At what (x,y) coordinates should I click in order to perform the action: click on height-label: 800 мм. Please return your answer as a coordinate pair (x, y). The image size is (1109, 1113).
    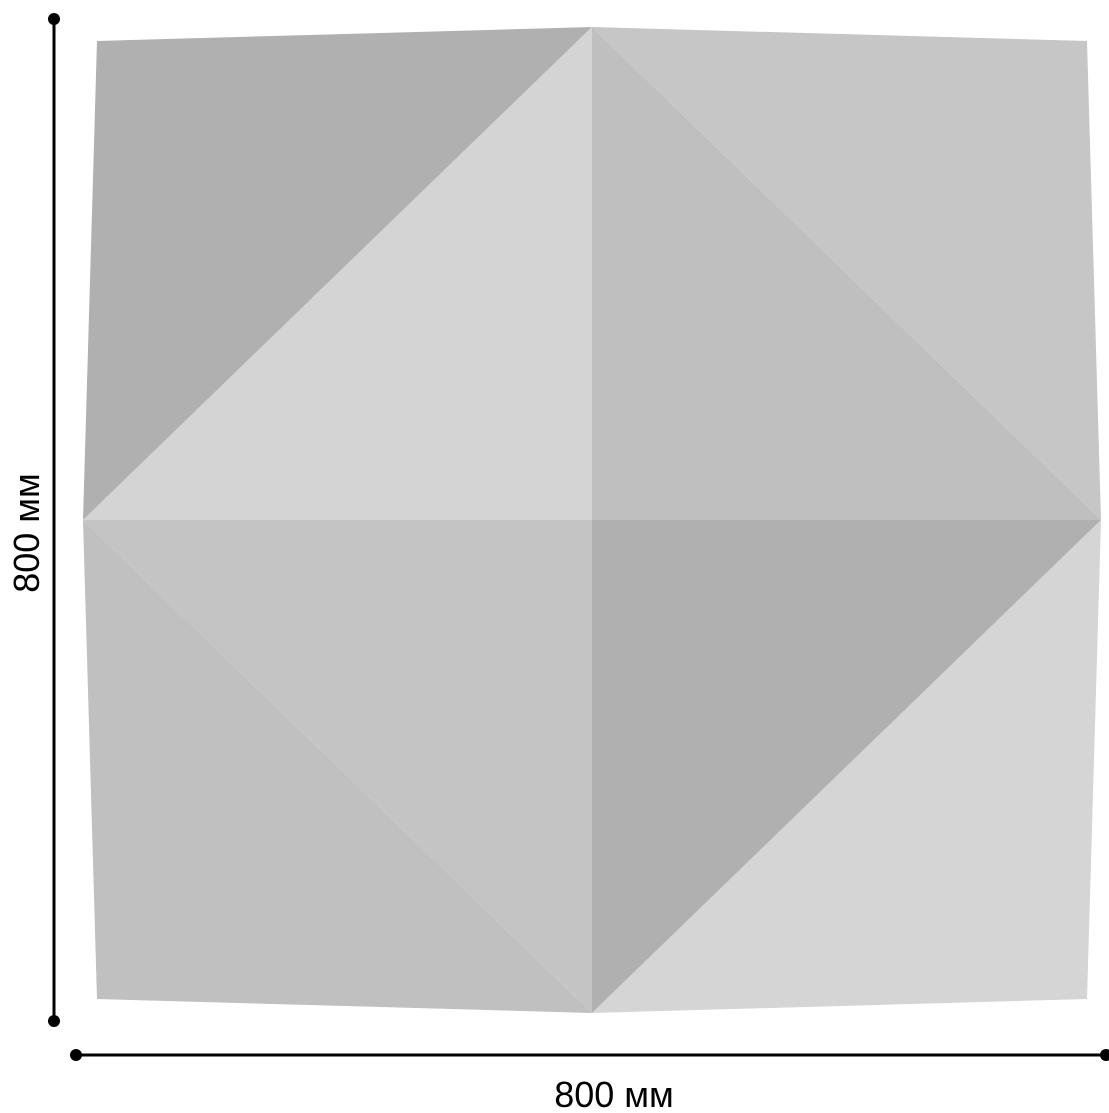
    Looking at the image, I should click on (26, 533).